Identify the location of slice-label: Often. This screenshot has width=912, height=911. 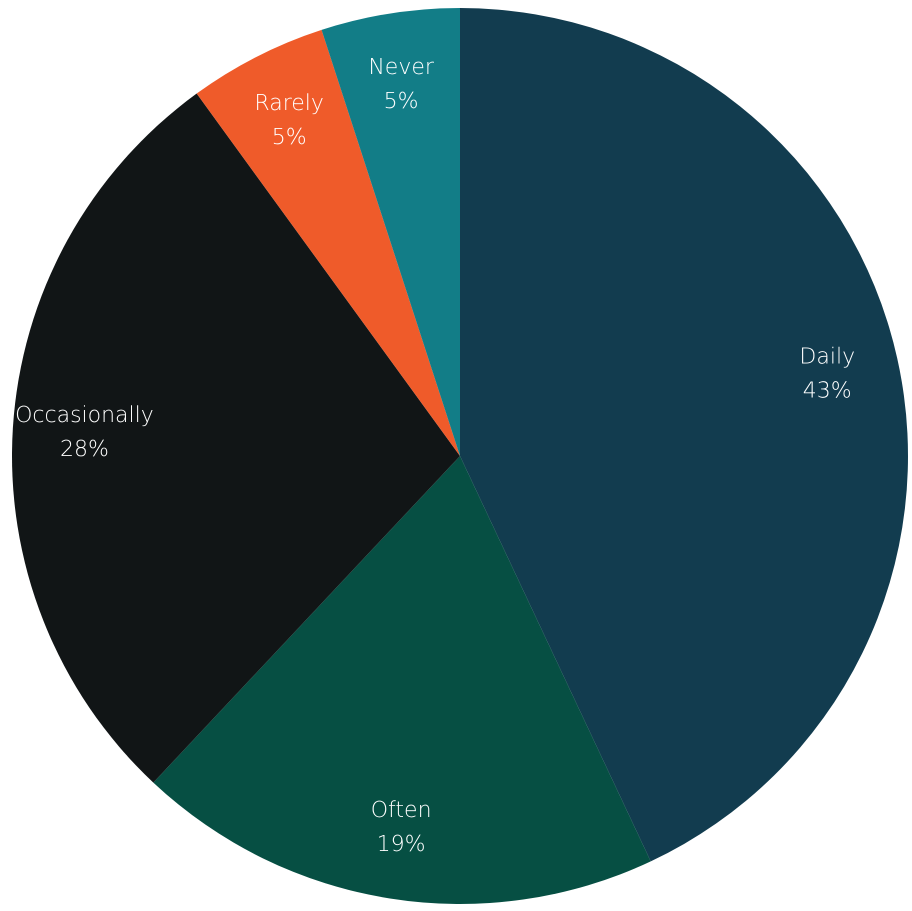
(401, 811).